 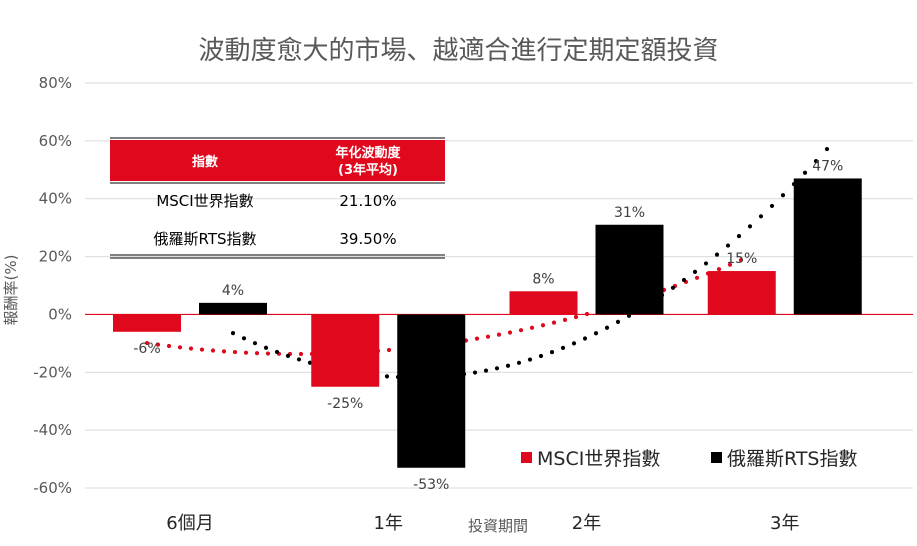 What do you see at coordinates (498, 526) in the screenshot?
I see `x-axis-title: 投資期間` at bounding box center [498, 526].